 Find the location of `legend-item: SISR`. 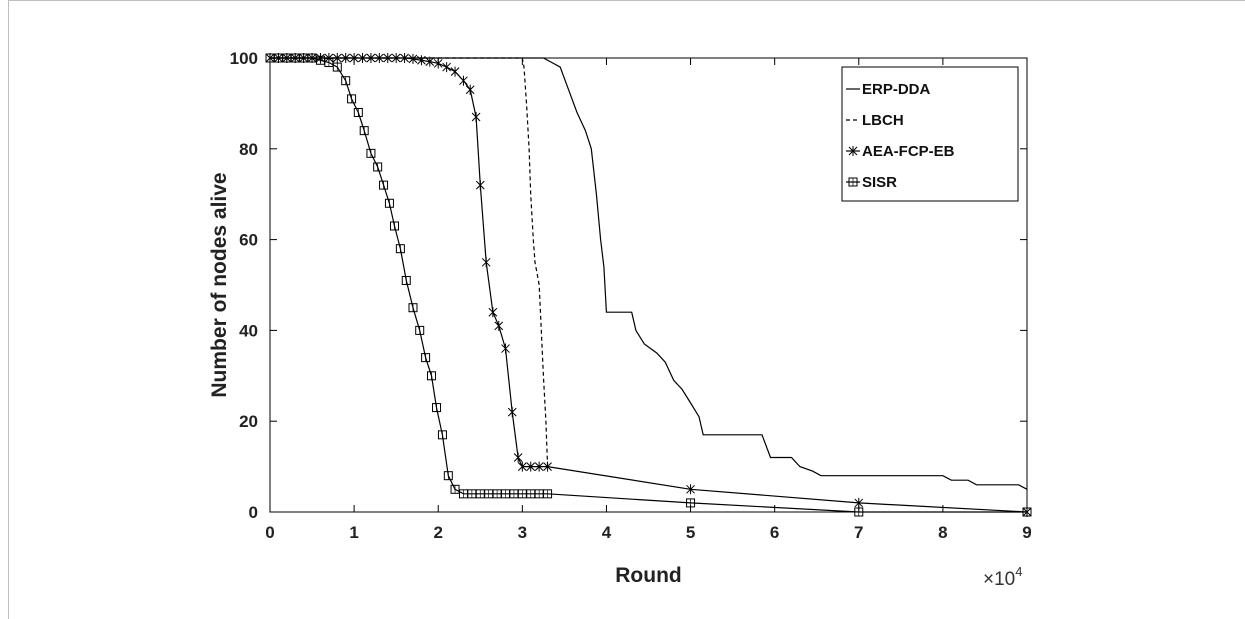

legend-item: SISR is located at coordinates (871, 182).